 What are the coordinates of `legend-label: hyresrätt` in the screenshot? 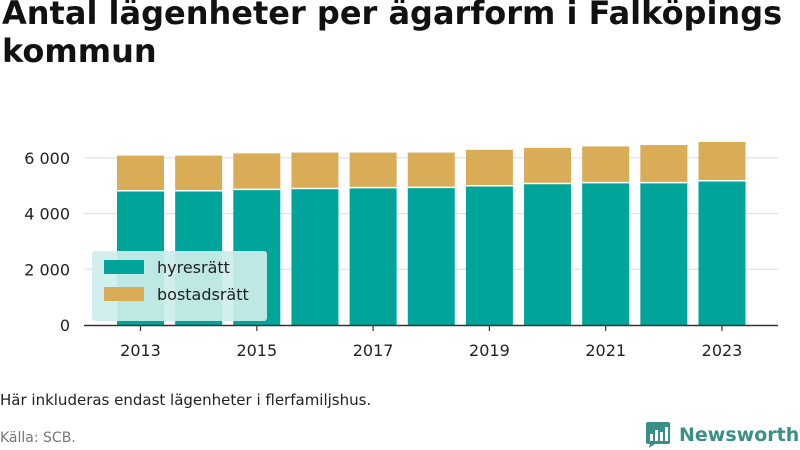 It's located at (193, 267).